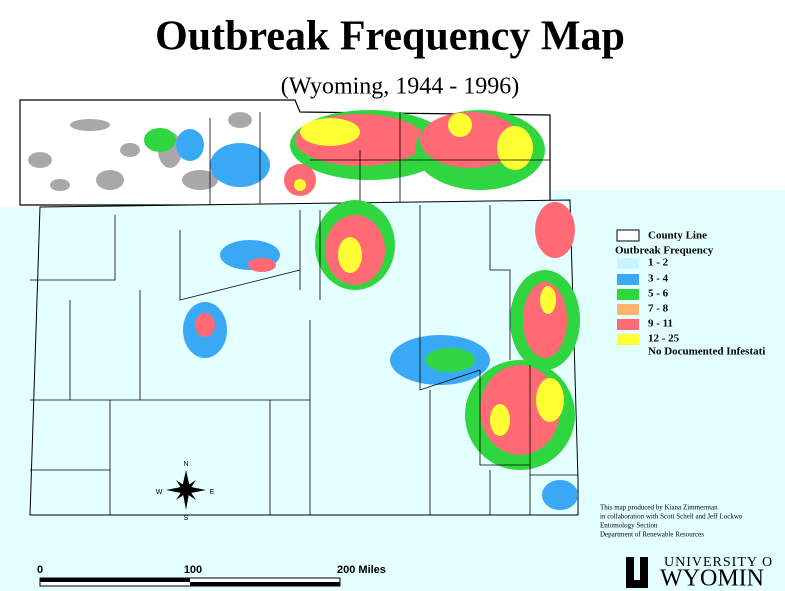 This screenshot has width=785, height=591. What do you see at coordinates (712, 578) in the screenshot?
I see `logo-text: WYOMIN` at bounding box center [712, 578].